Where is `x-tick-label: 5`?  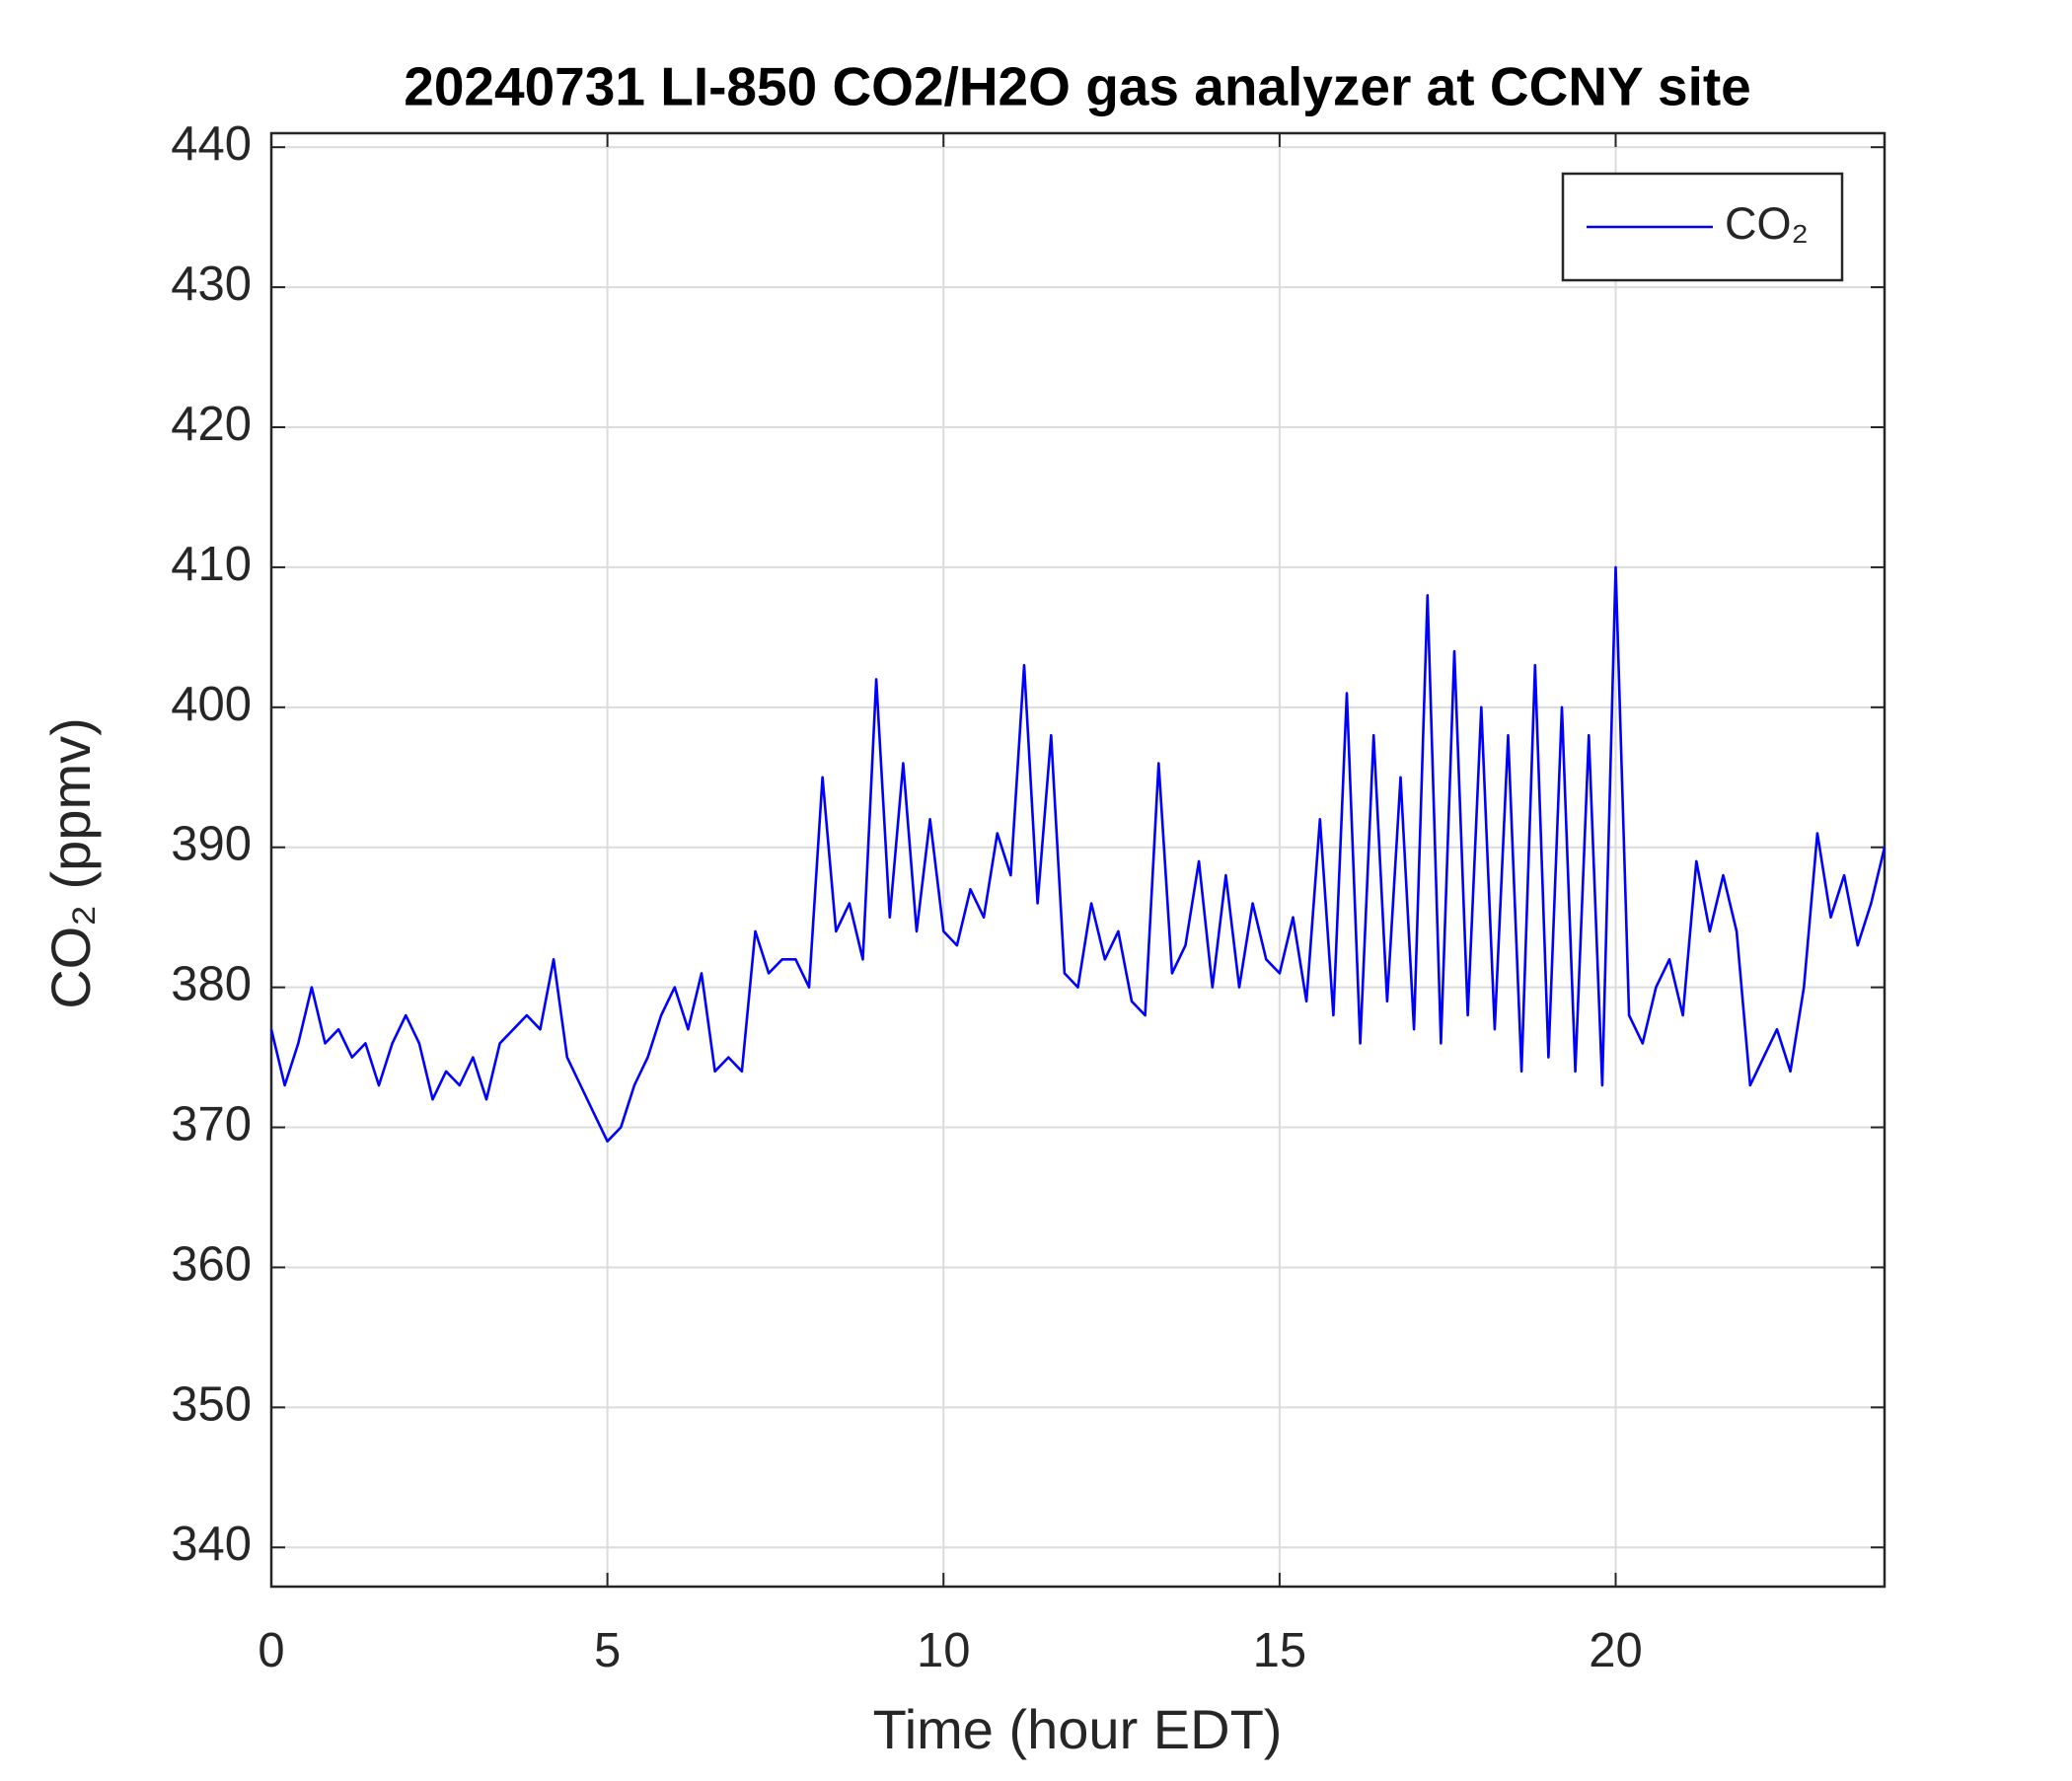 x-tick-label: 5 is located at coordinates (607, 1651).